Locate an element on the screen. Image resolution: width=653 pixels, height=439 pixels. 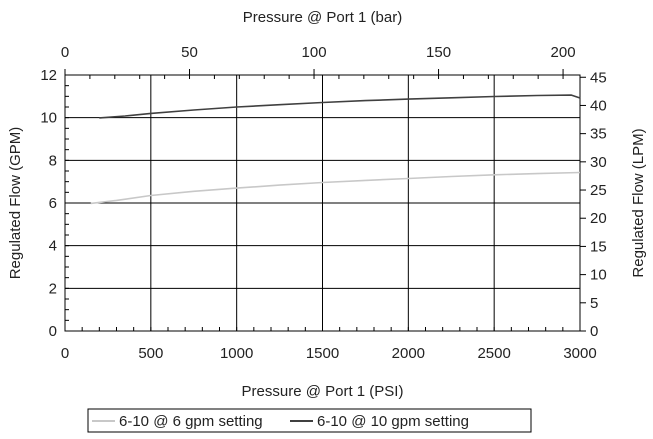
legend-label-10gpm: 6-10 @ 10 gpm setting is located at coordinates (393, 421).